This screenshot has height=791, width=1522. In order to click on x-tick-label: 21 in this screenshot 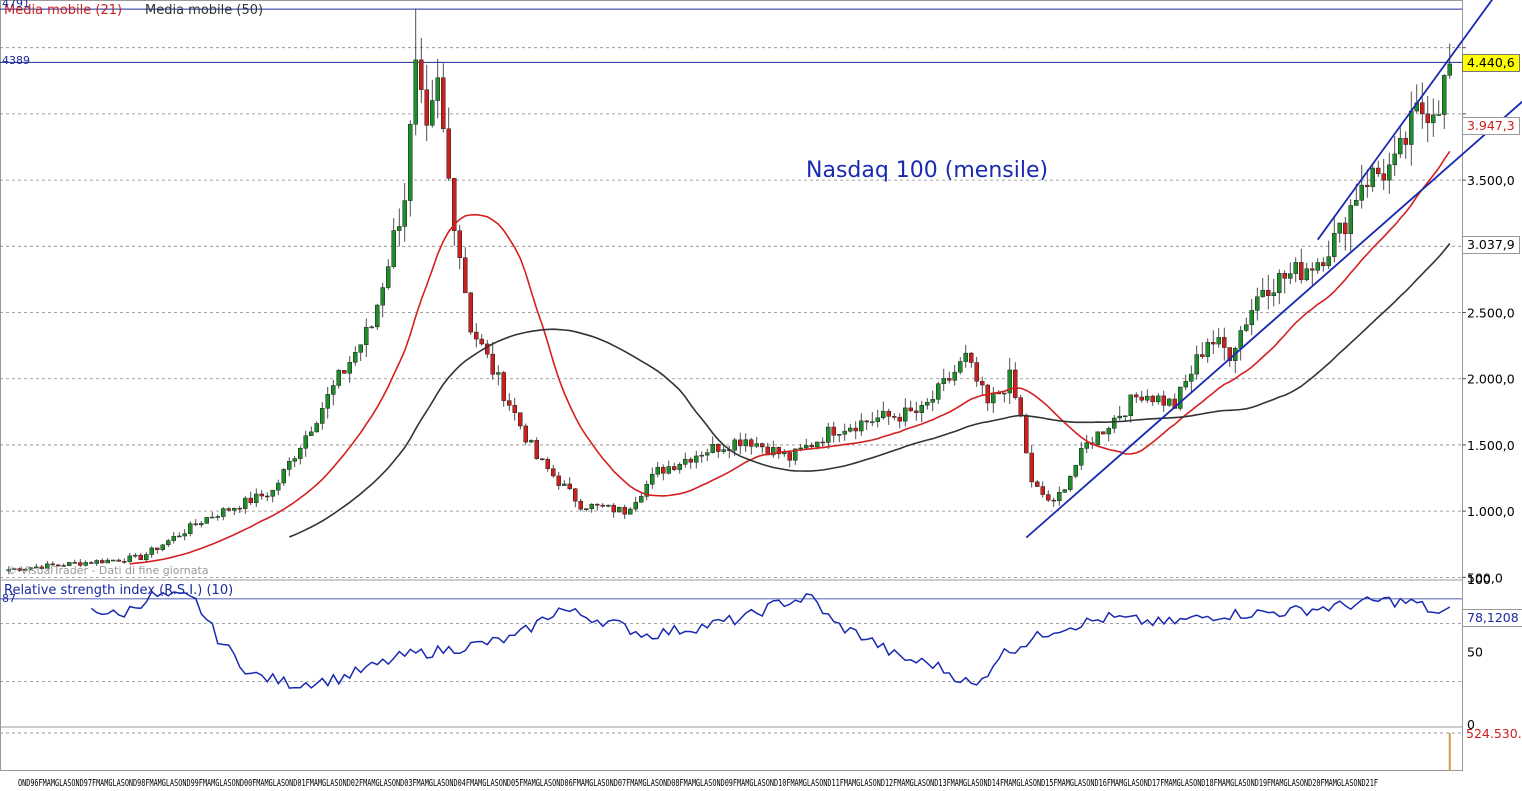, I will do `click(1370, 783)`.